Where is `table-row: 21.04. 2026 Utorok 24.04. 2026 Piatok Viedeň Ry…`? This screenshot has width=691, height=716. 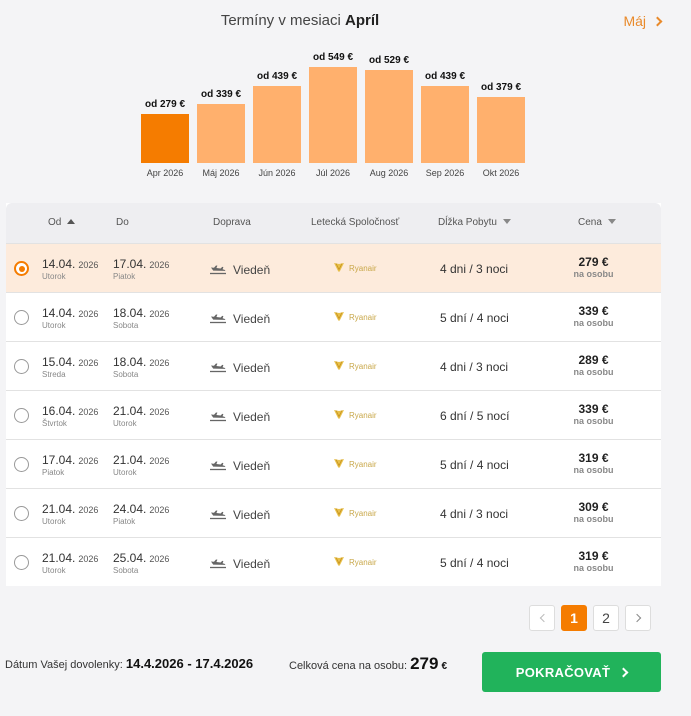 table-row: 21.04. 2026 Utorok 24.04. 2026 Piatok Viedeň Ry… is located at coordinates (333, 512).